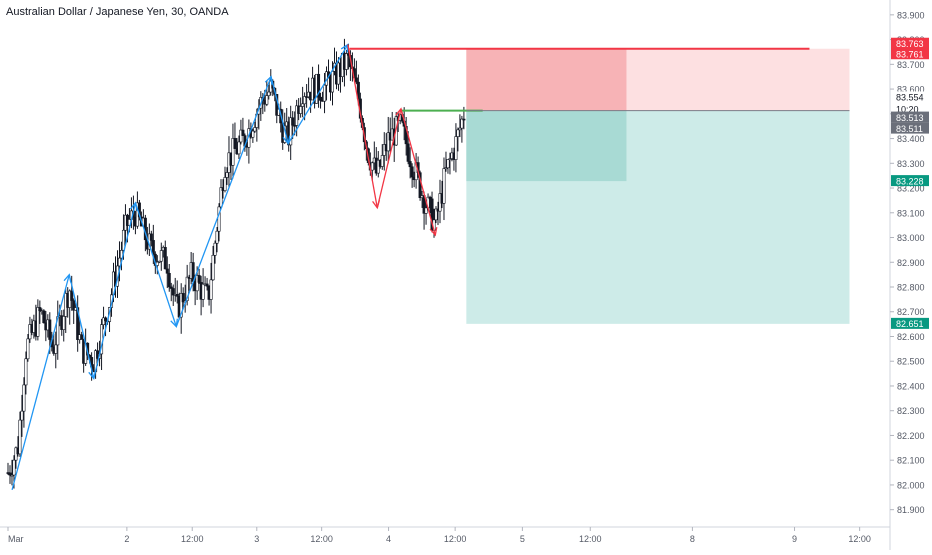 The height and width of the screenshot is (555, 932). I want to click on level-lines, so click(599, 79).